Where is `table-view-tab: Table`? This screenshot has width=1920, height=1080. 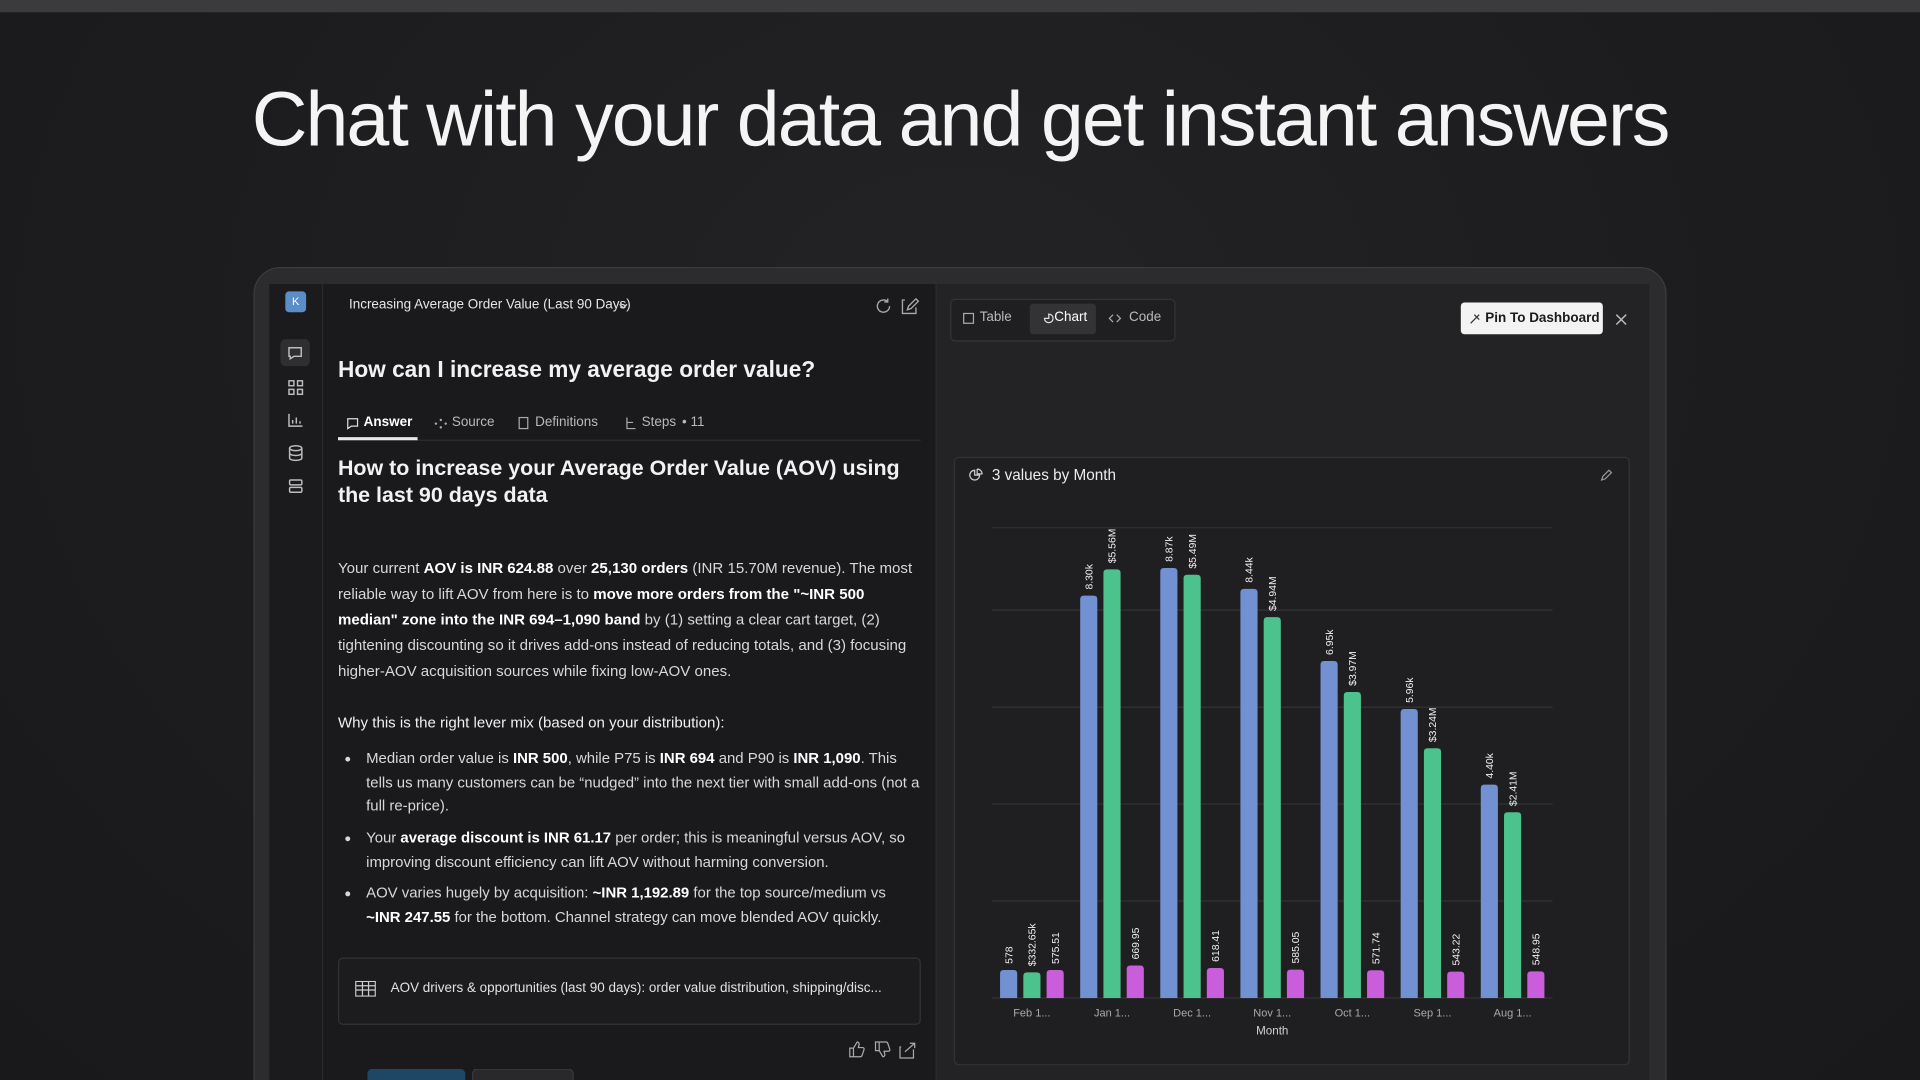 table-view-tab: Table is located at coordinates (995, 317).